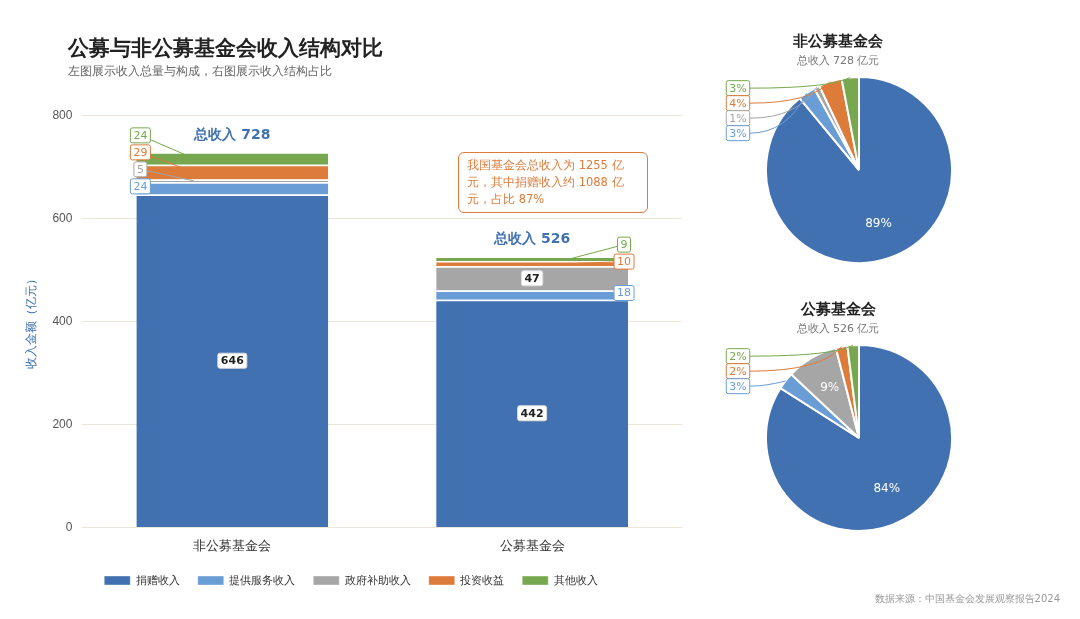  What do you see at coordinates (225, 48) in the screenshot?
I see `chart-title: 公募与非公募基金会收入结构对比` at bounding box center [225, 48].